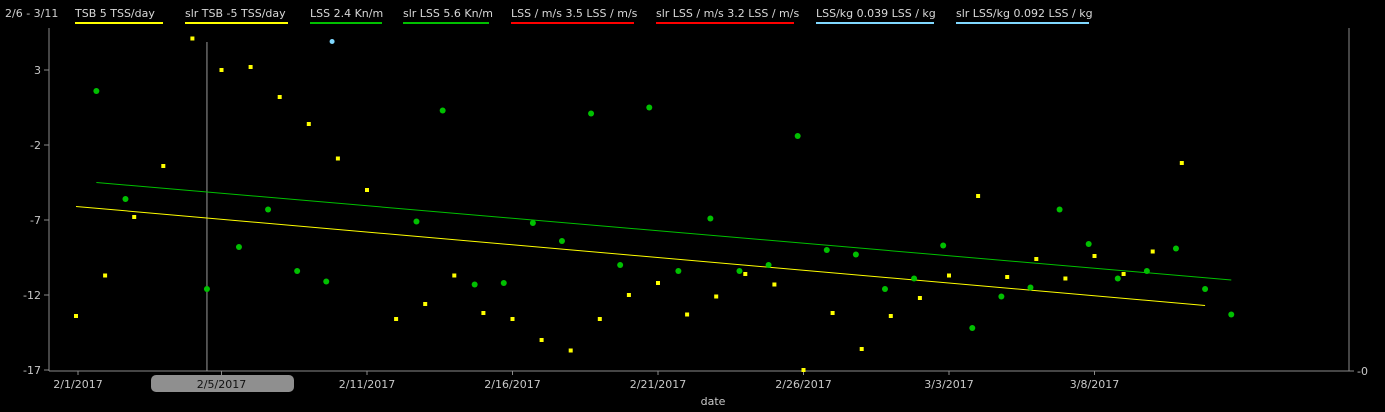  What do you see at coordinates (77, 384) in the screenshot?
I see `x-tick-label: 2/1/2017` at bounding box center [77, 384].